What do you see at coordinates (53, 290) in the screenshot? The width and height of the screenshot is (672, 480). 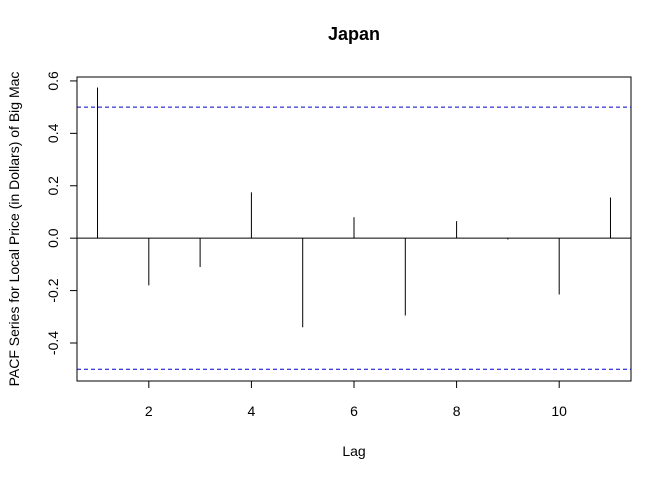 I see `y-tick-label: -0.2` at bounding box center [53, 290].